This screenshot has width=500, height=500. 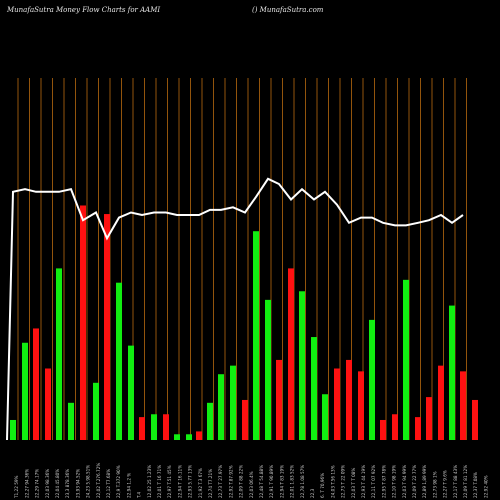 What do you see at coordinates (445, 484) in the screenshot?
I see `x-tick-label: 22,27 T 9.6%` at bounding box center [445, 484].